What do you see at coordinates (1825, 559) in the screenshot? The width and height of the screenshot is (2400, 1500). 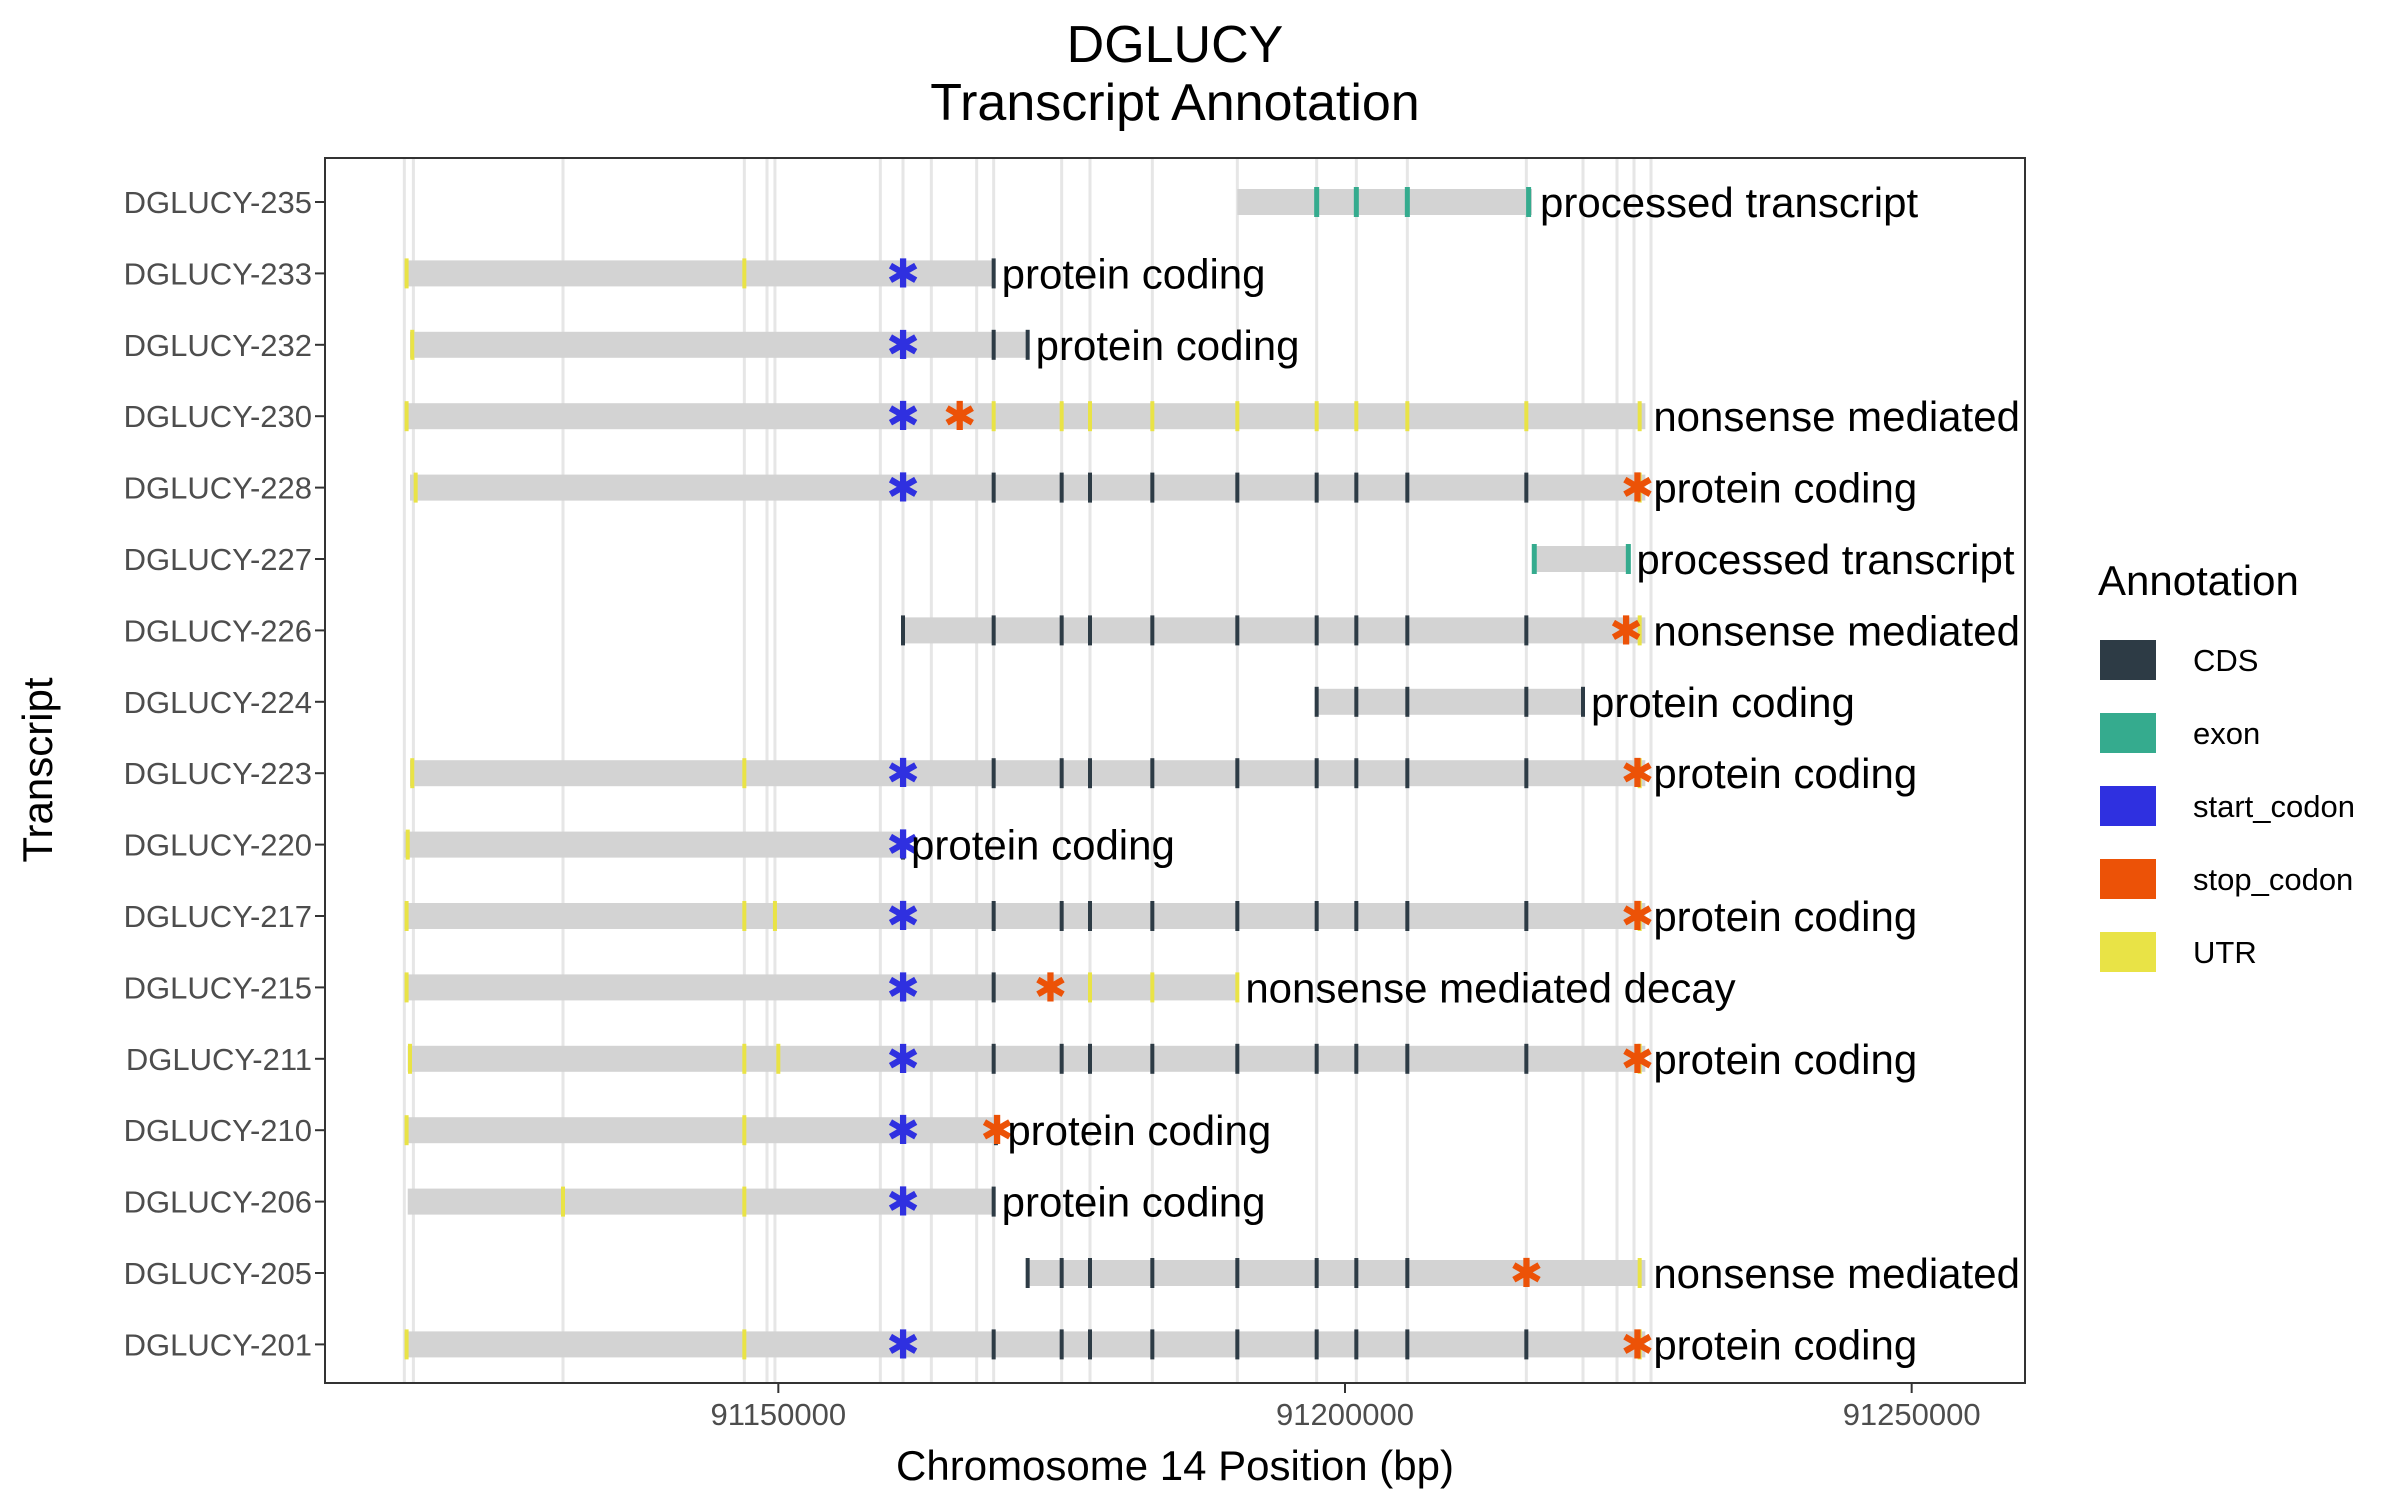 I see `biotype-label: processed transcript` at bounding box center [1825, 559].